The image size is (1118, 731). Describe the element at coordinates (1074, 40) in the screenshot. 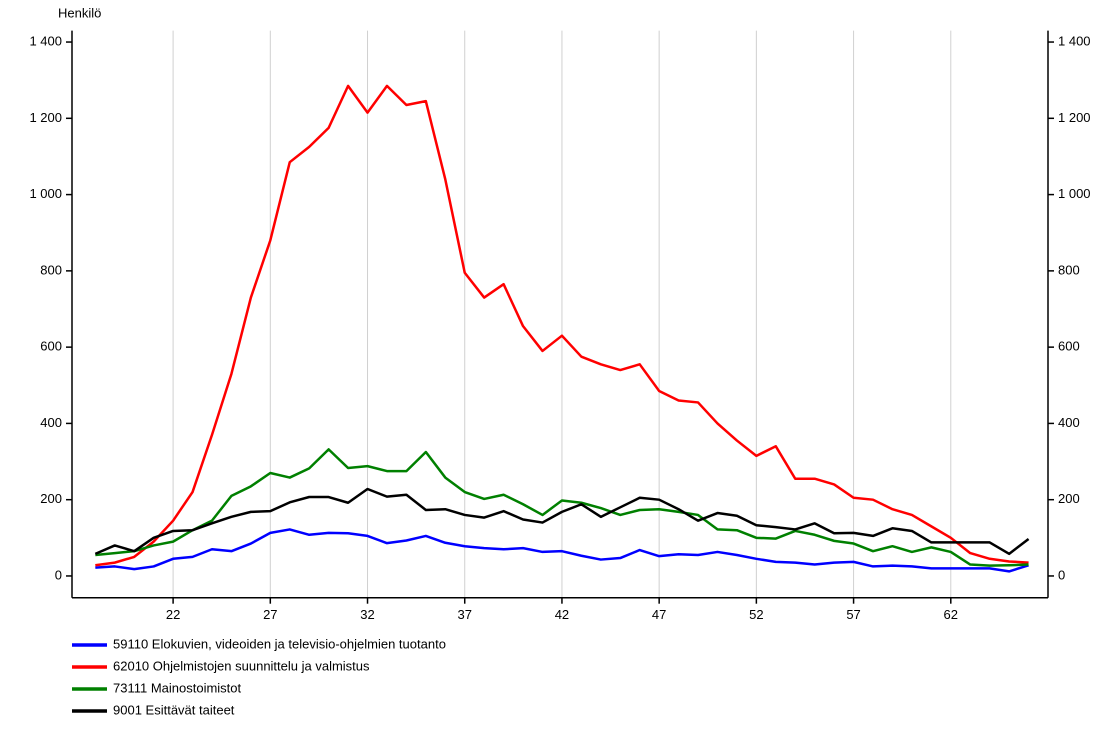

I see `y2-tick-label: 1 400` at that location.